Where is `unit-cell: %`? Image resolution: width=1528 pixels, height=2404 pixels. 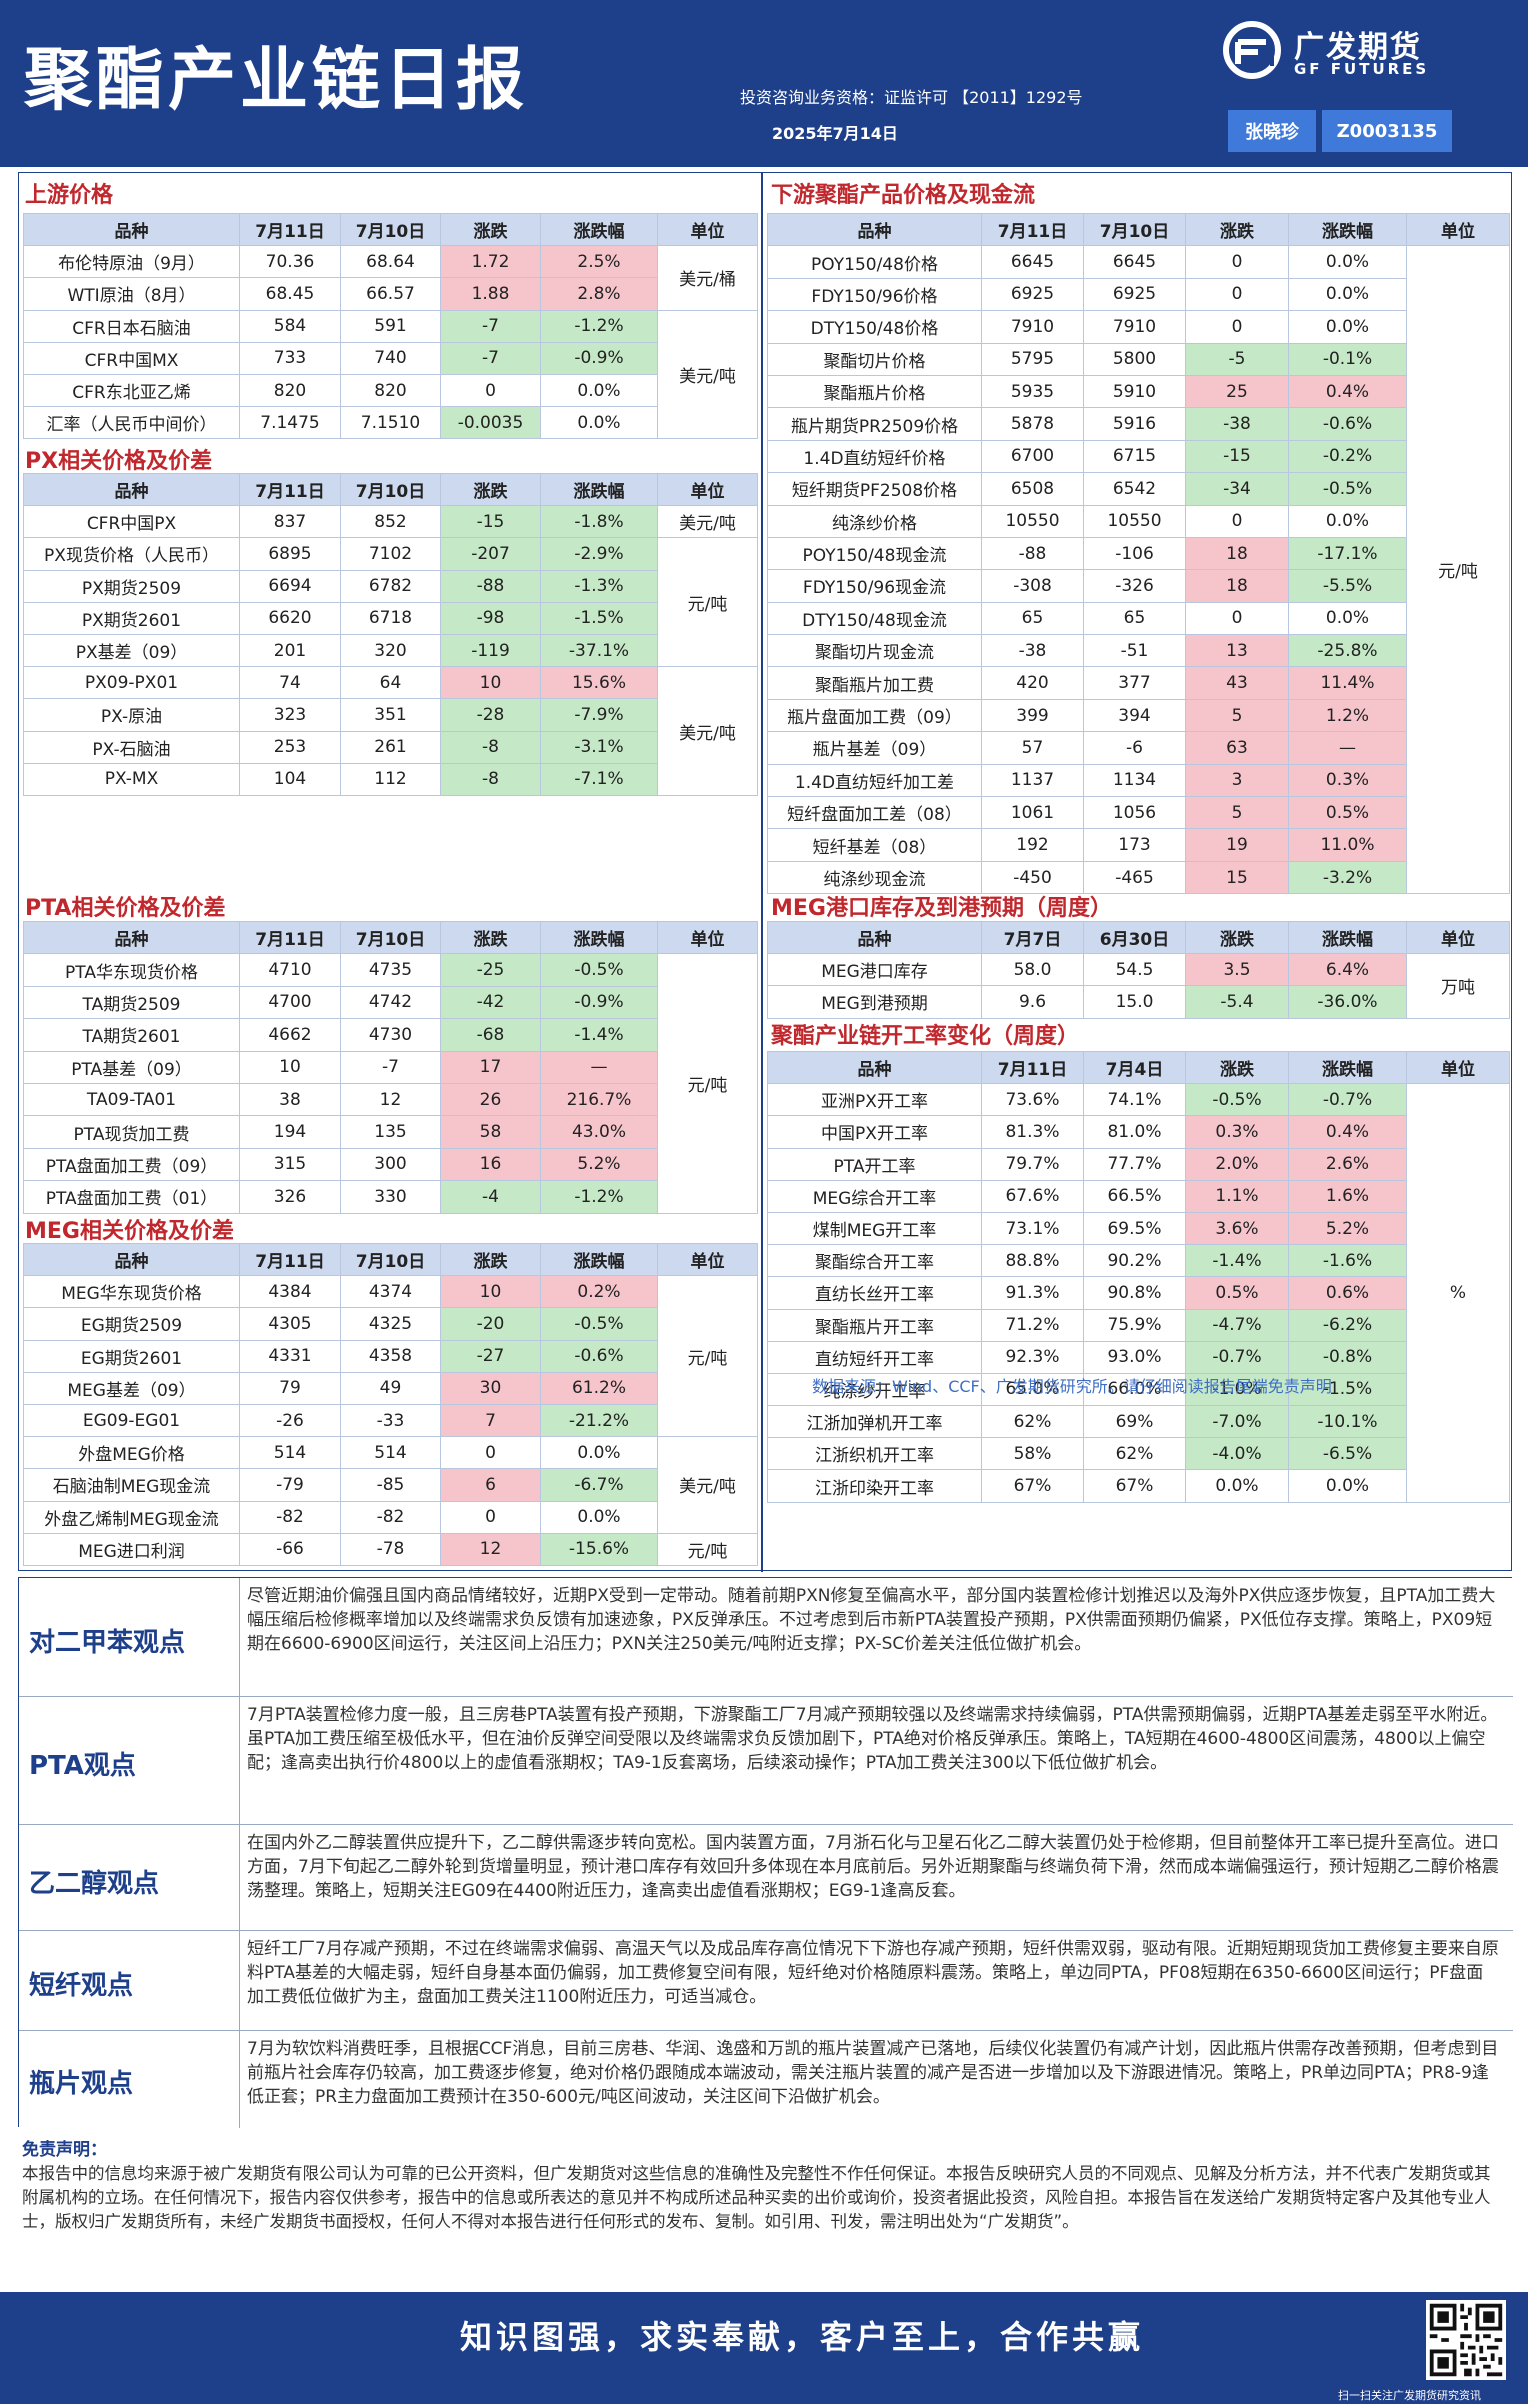 unit-cell: % is located at coordinates (1458, 1293).